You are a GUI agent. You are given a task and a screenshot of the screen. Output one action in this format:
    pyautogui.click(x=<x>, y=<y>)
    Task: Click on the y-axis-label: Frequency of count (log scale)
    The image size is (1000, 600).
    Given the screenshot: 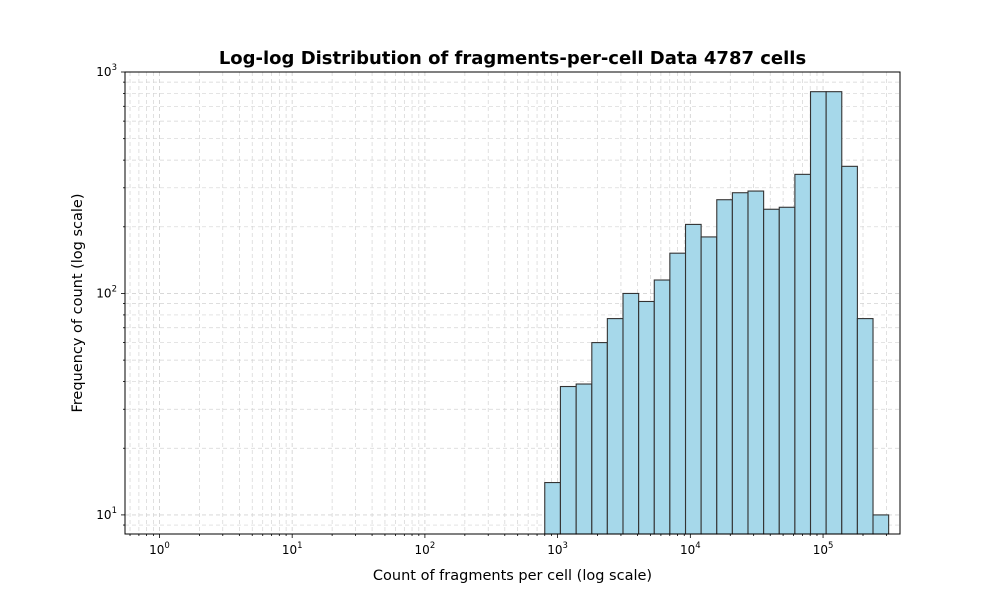 What is the action you would take?
    pyautogui.click(x=78, y=302)
    